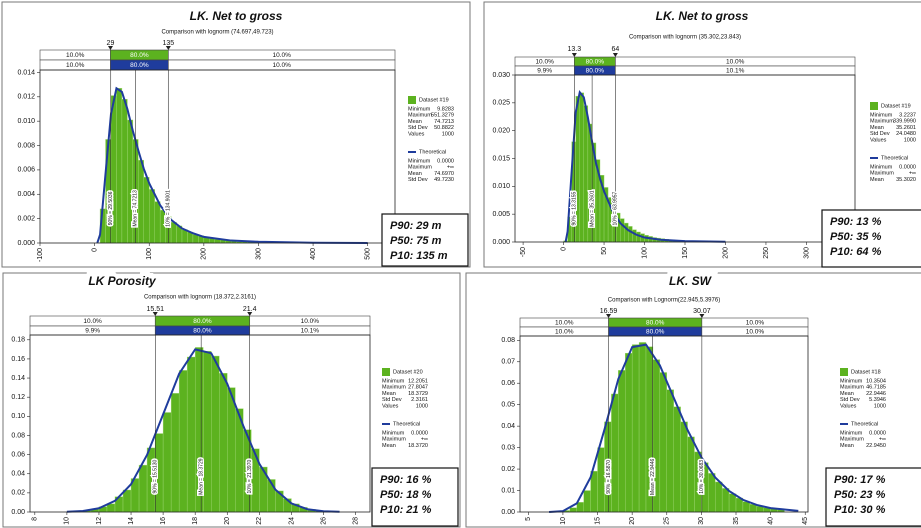 The height and width of the screenshot is (528, 921). I want to click on y-tick-label: 0.020, so click(501, 131).